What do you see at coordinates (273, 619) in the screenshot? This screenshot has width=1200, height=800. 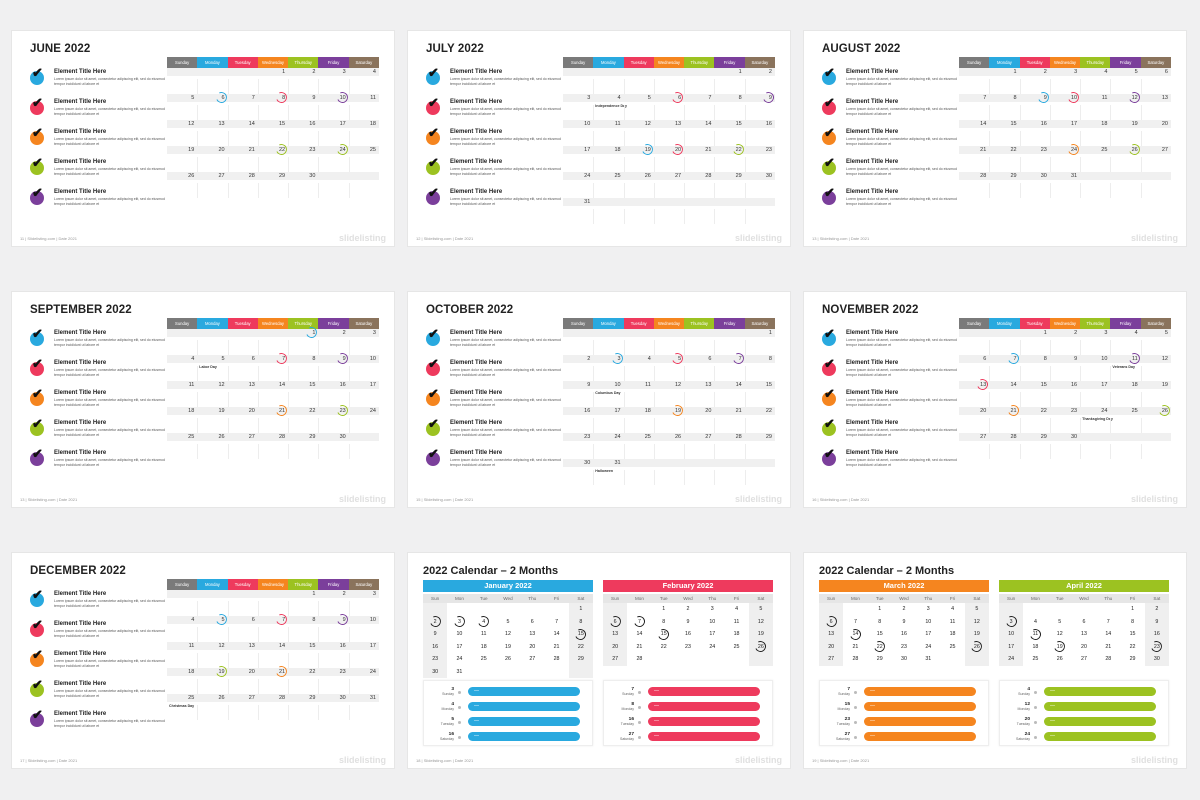 I see `day-cell: 7` at bounding box center [273, 619].